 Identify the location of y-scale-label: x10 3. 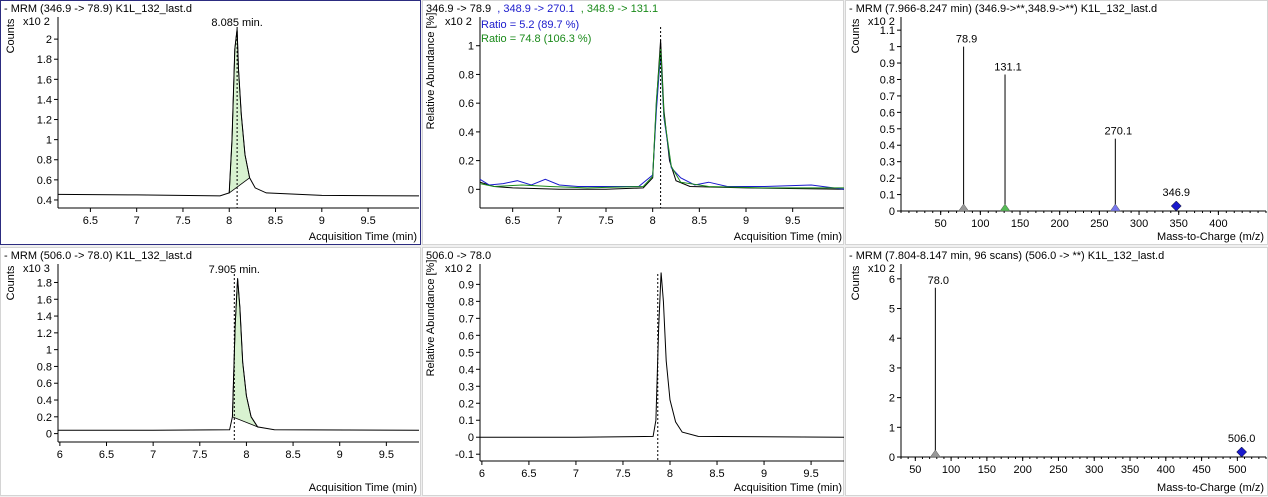
(36, 269).